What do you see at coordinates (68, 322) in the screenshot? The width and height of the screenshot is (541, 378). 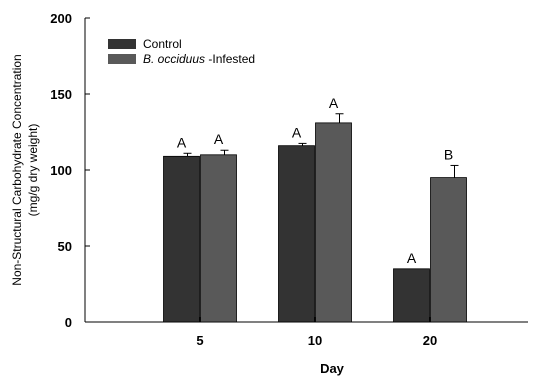 I see `y-tick-label: 0` at bounding box center [68, 322].